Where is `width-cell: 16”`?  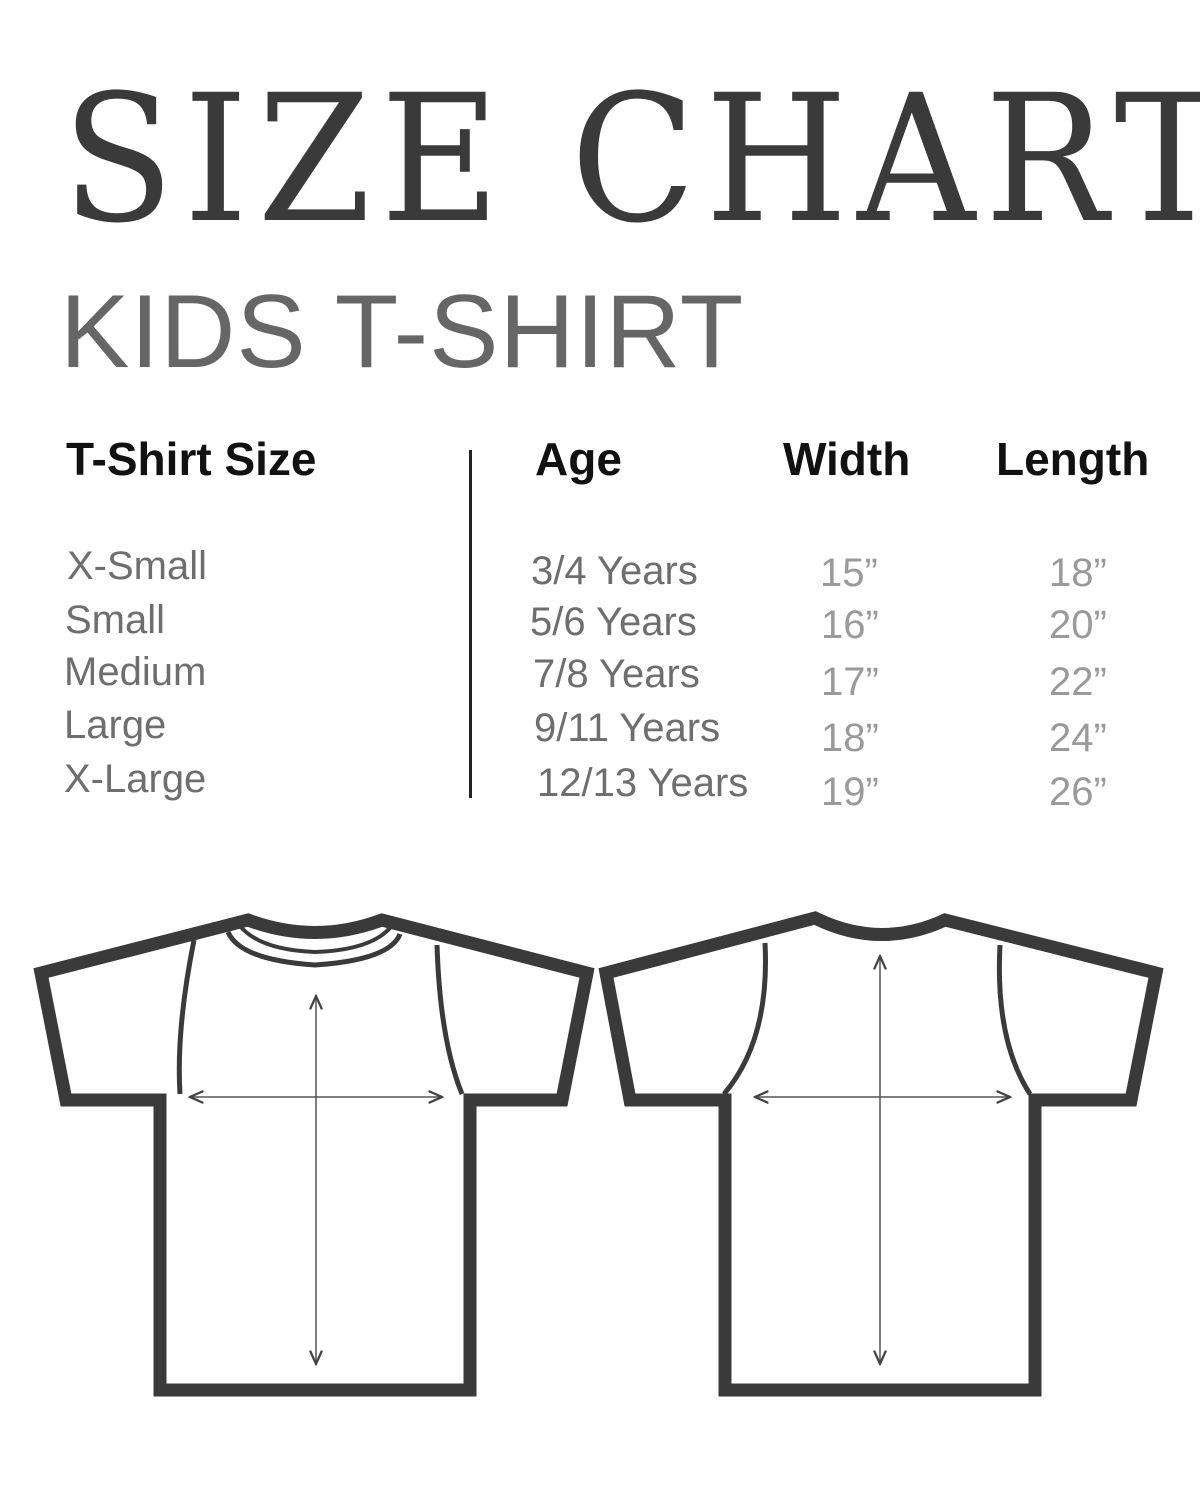 width-cell: 16” is located at coordinates (850, 625).